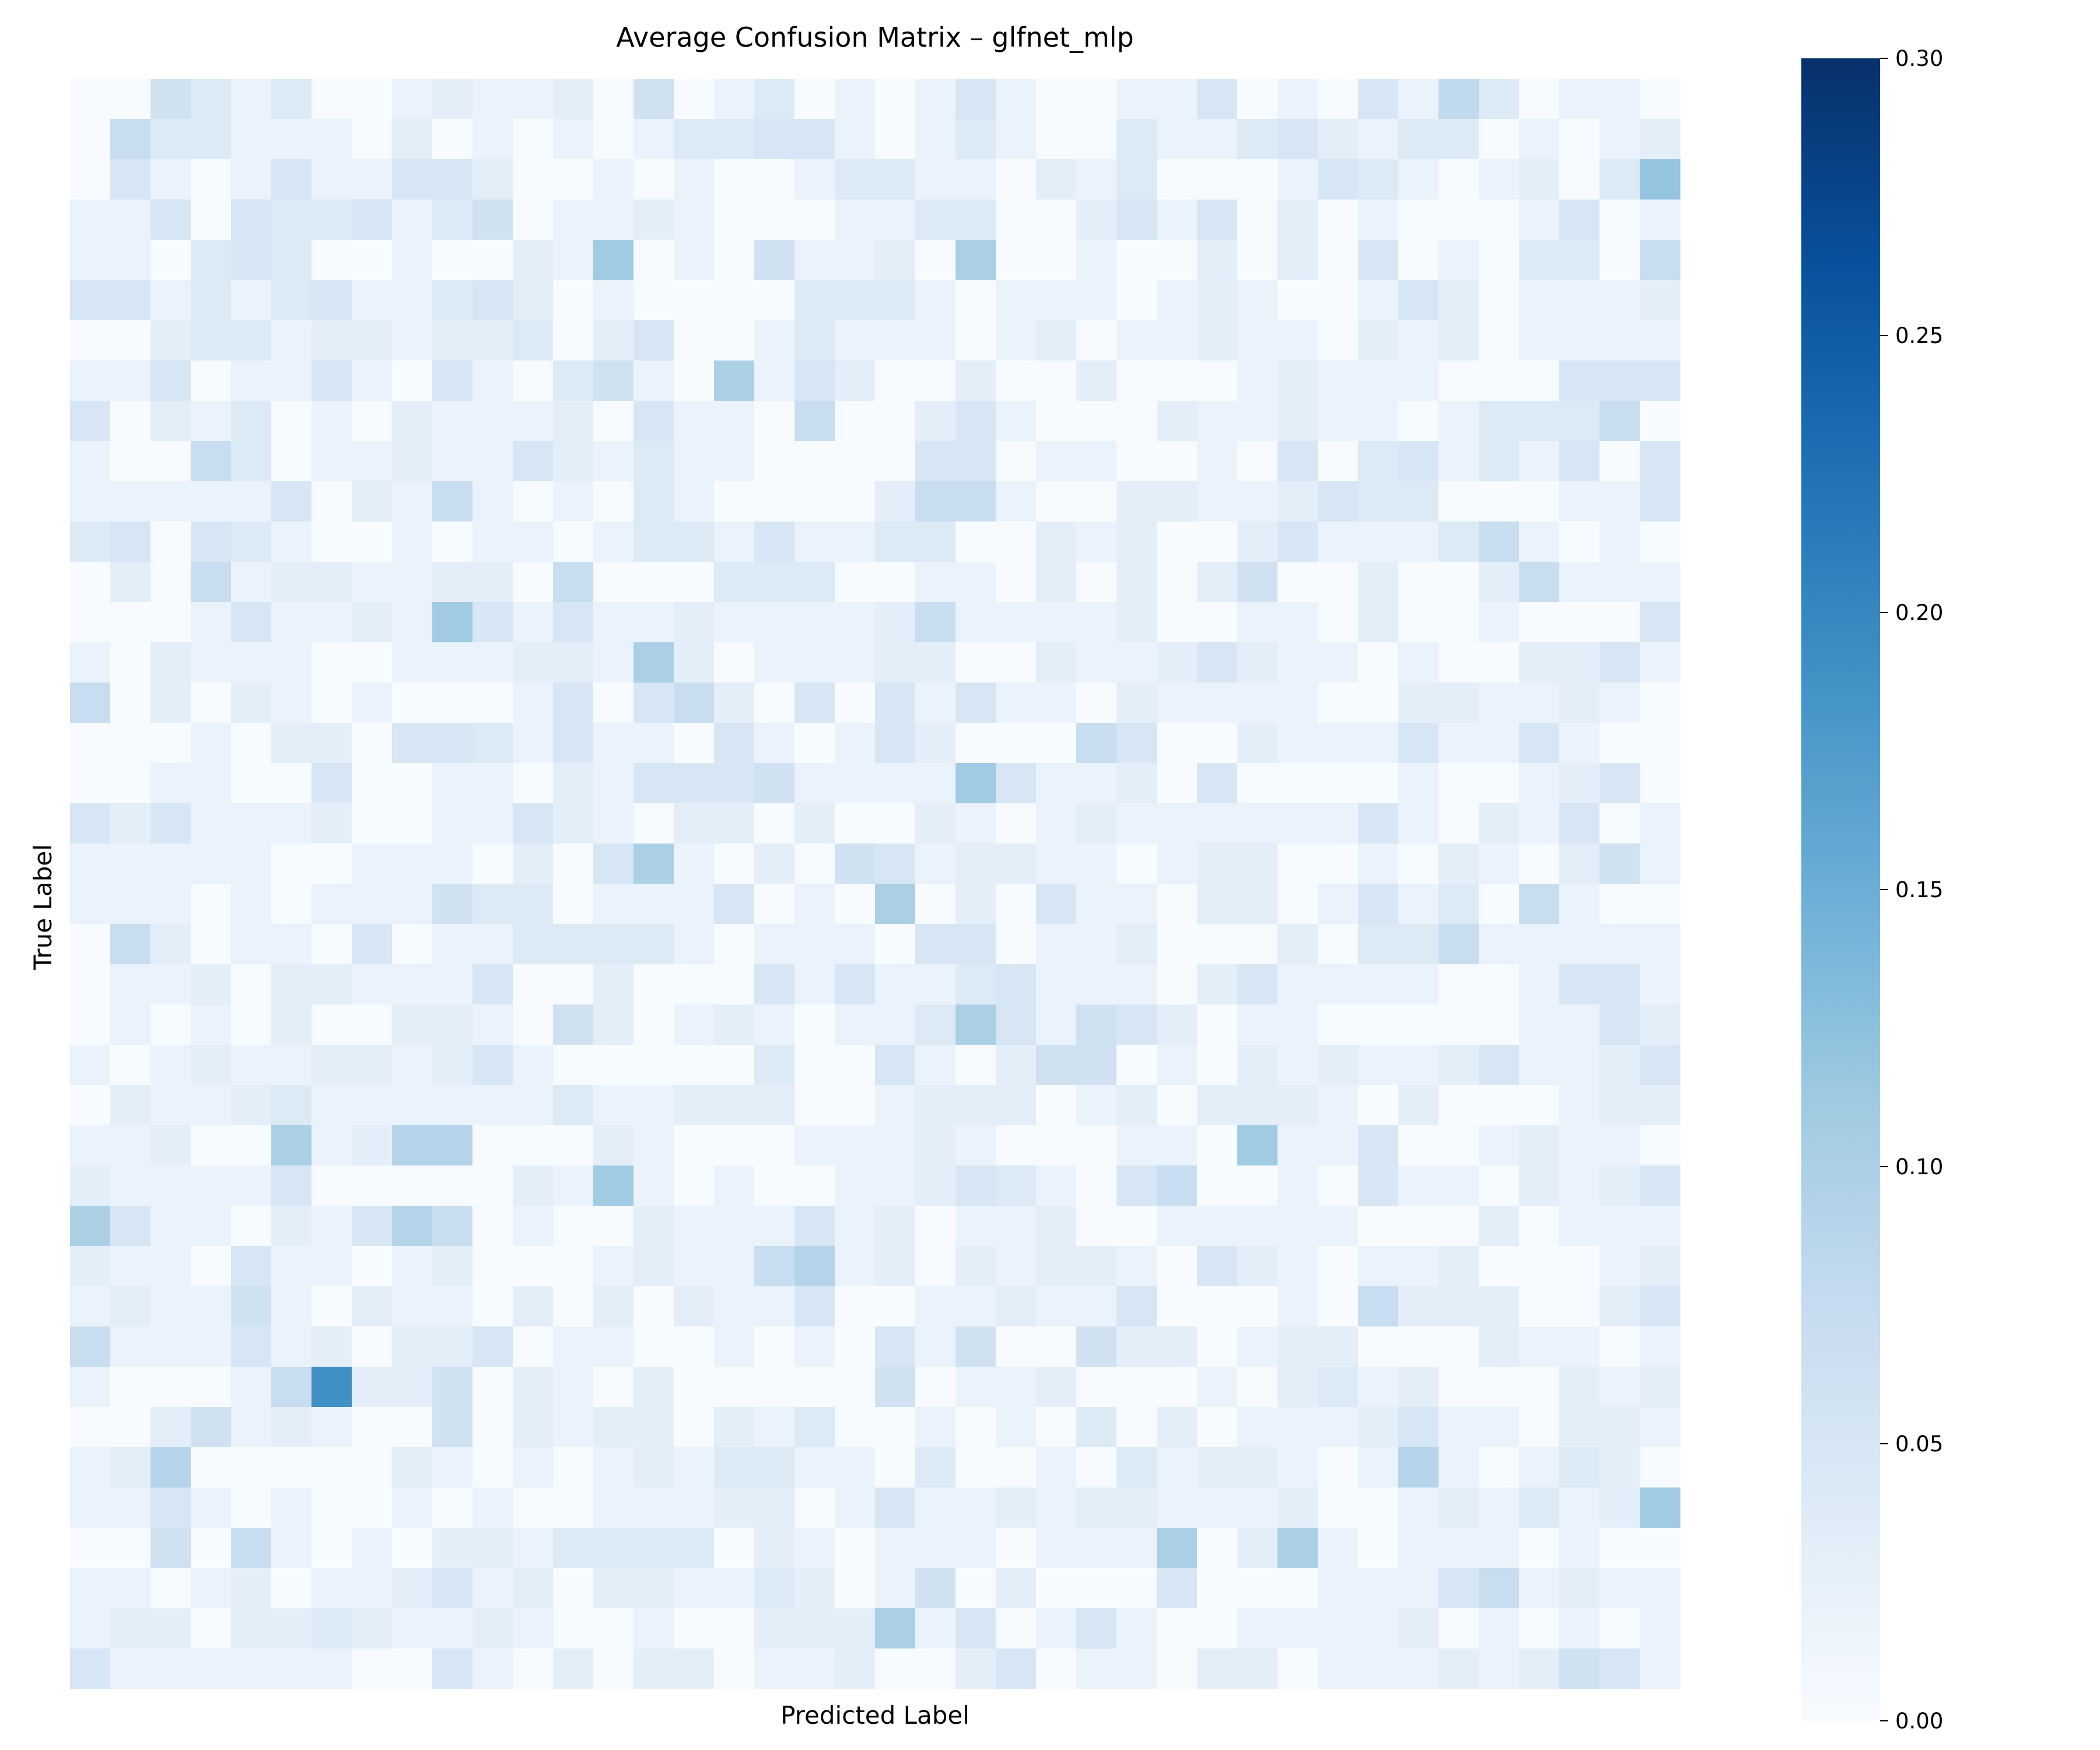  I want to click on colorbar-tick-label: 0.10, so click(1919, 1167).